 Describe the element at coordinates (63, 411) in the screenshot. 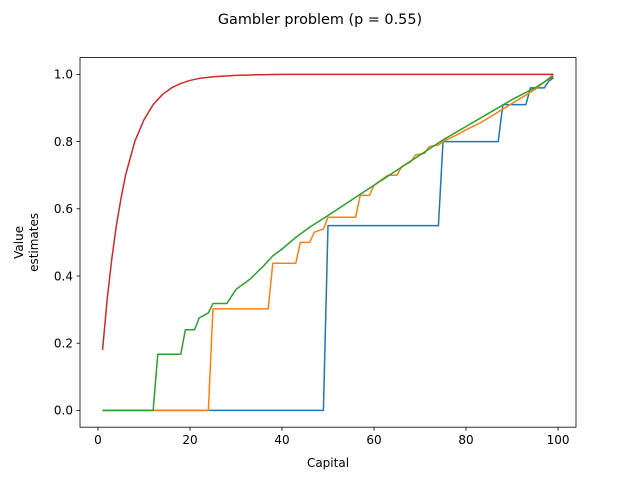

I see `y-tick-label: 0.0` at that location.